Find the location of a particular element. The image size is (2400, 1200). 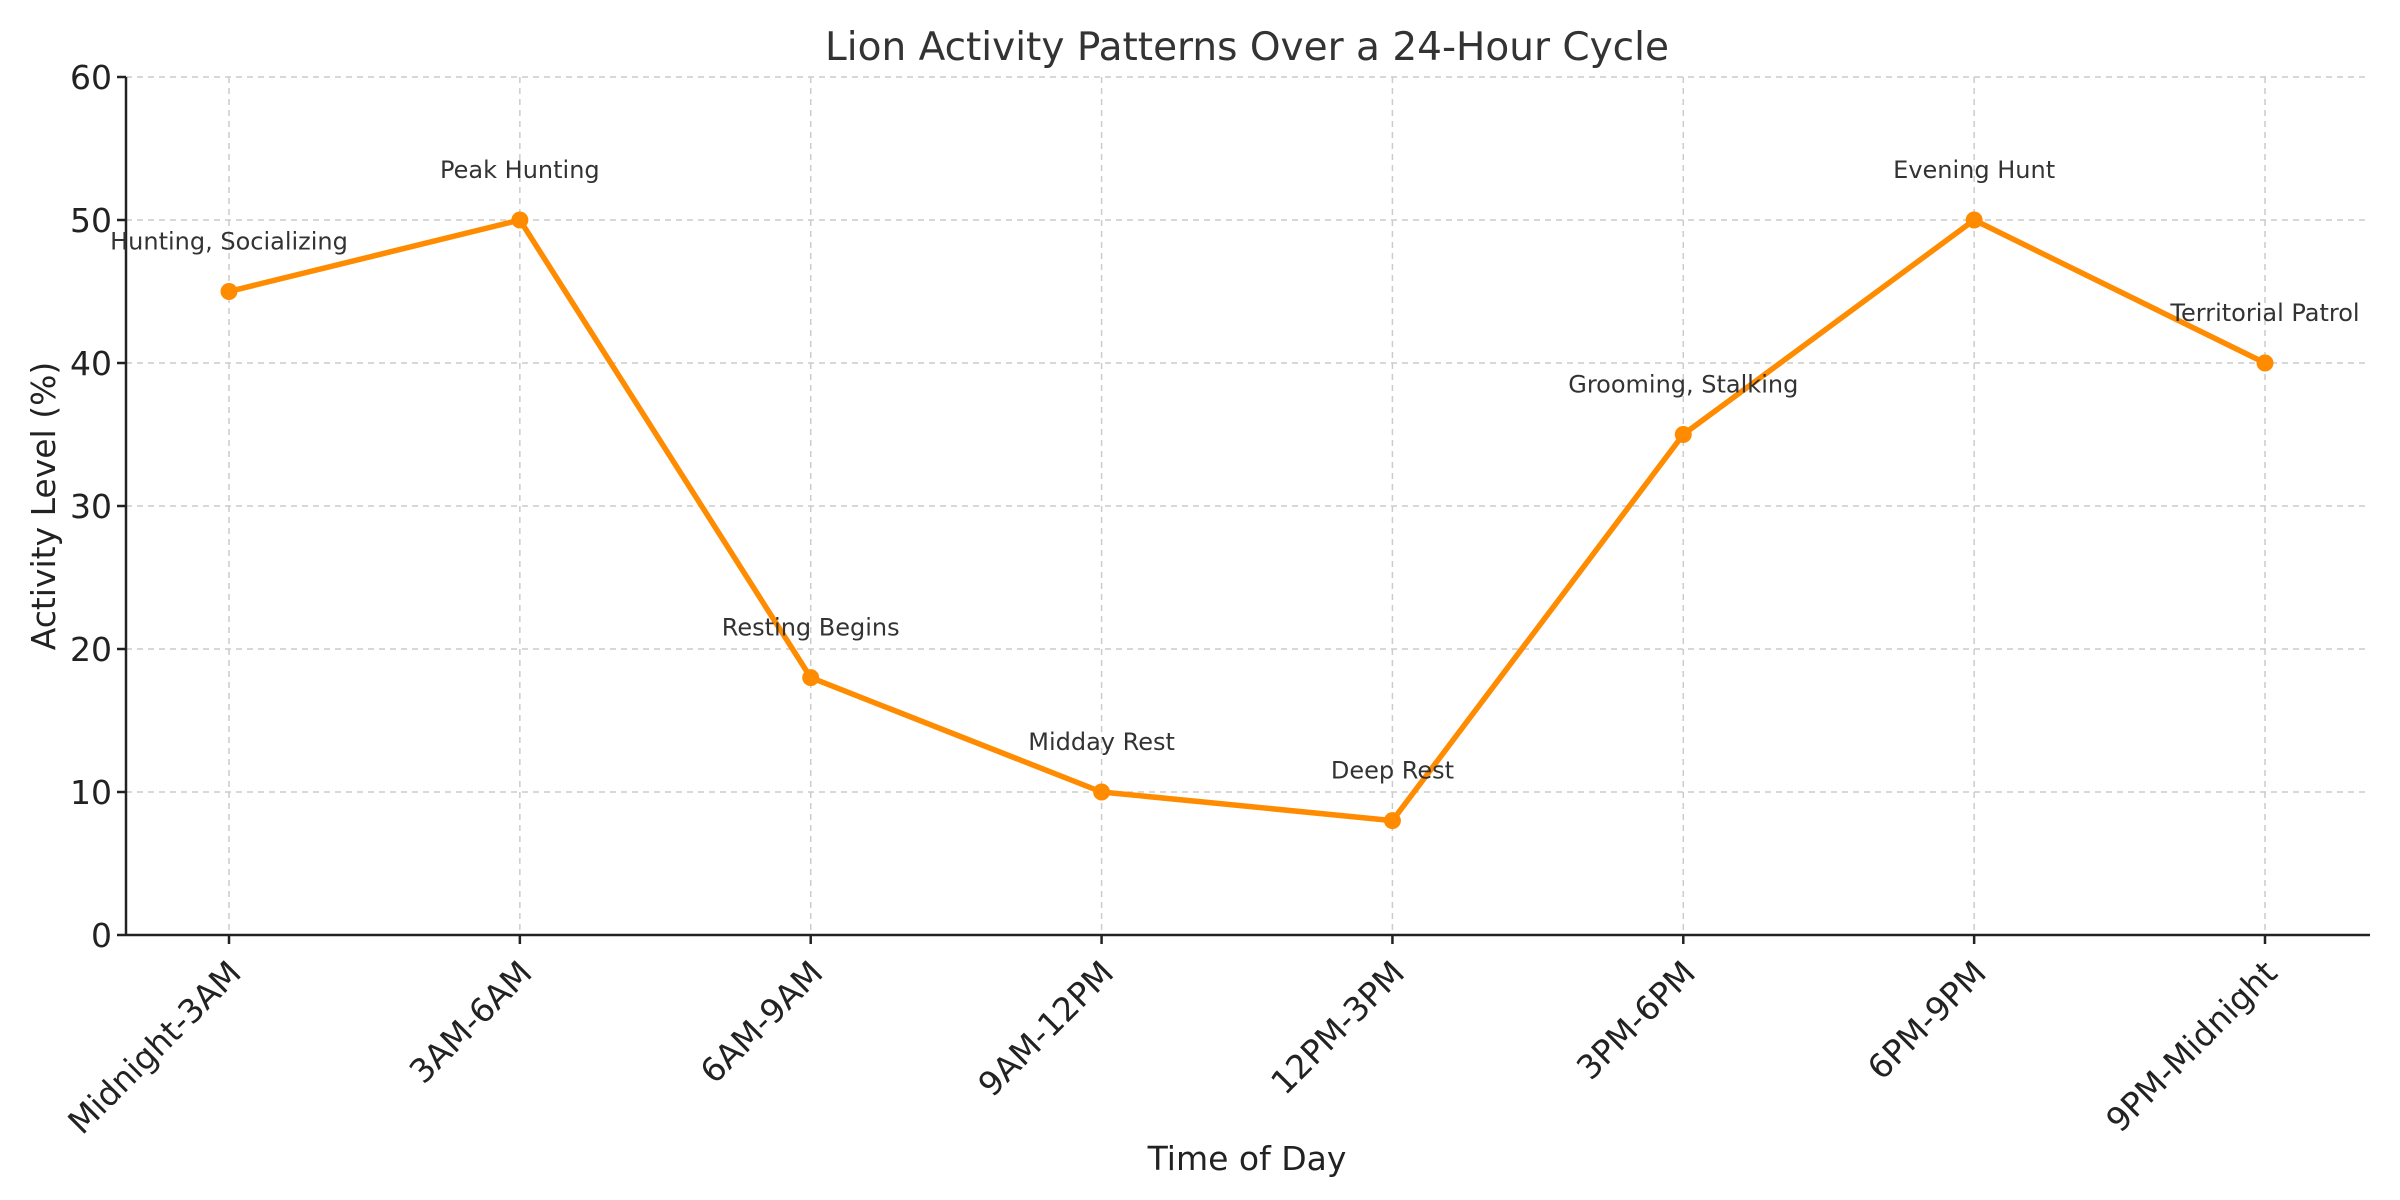

y-axis-label: Activity Level (%) is located at coordinates (43, 506).